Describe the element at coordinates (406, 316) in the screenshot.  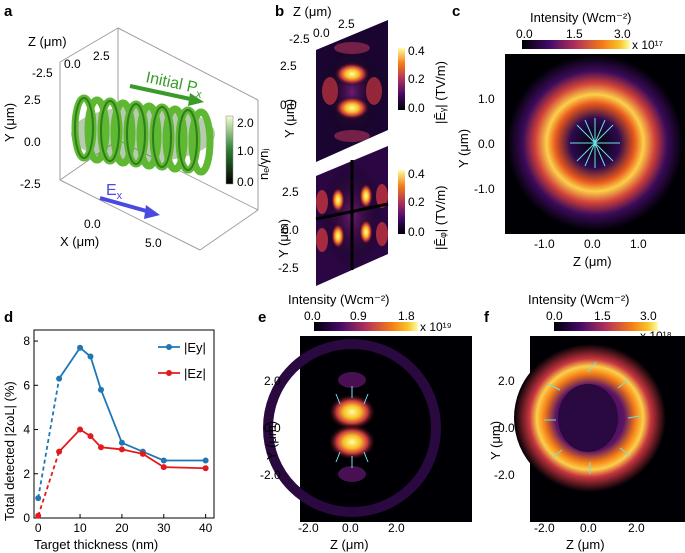
I see `panel-e-cbar-tick-2: 1.8` at that location.